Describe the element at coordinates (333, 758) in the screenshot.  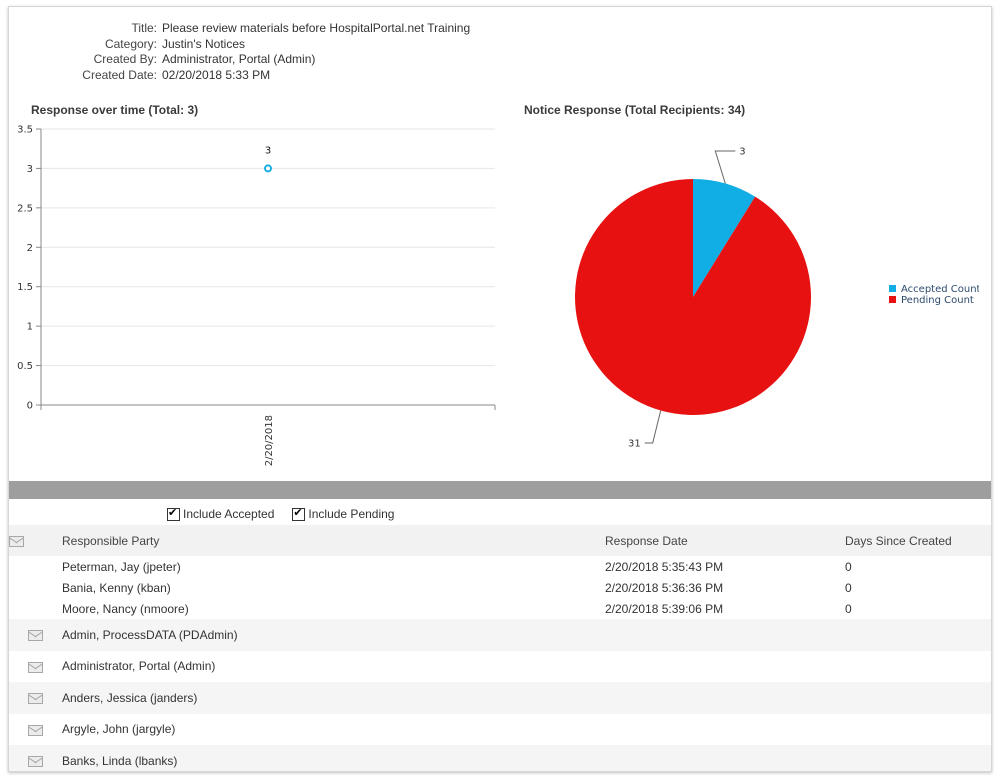
I see `responsible-party-cell: Banks, Linda (lbanks)` at that location.